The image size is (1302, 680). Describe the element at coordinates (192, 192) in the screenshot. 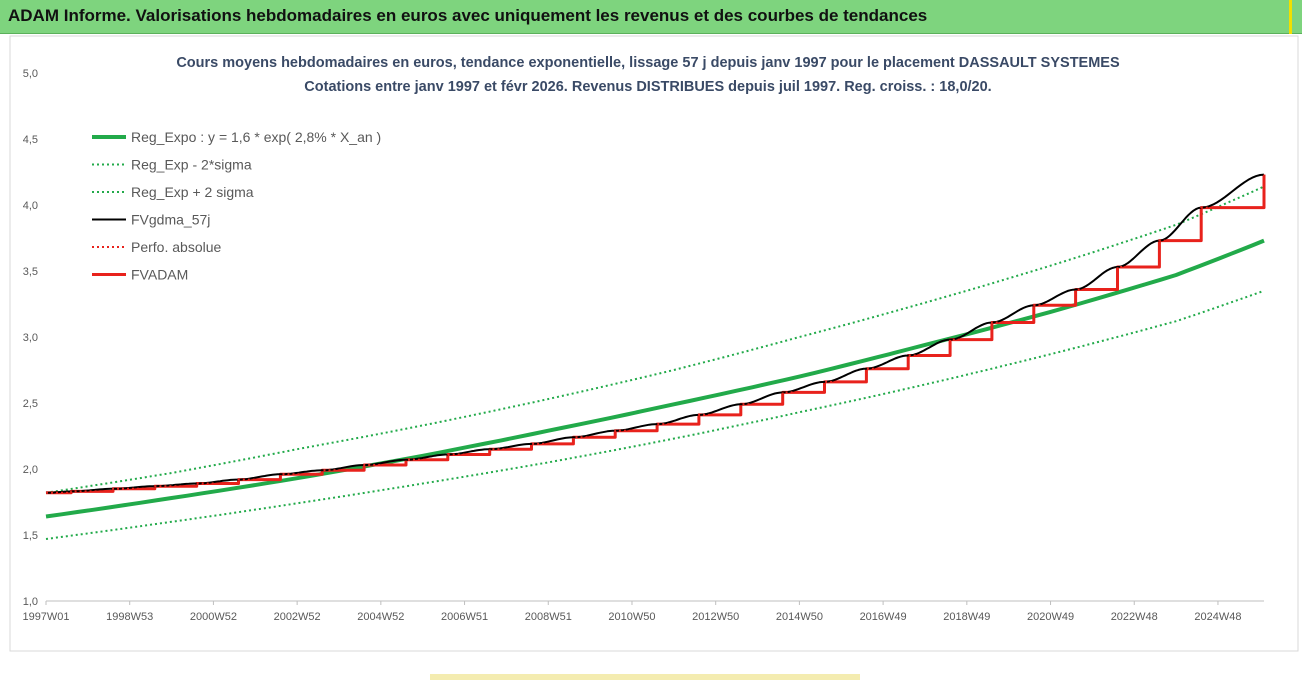

I see `legend-label: Reg_Exp + 2 sigma` at that location.